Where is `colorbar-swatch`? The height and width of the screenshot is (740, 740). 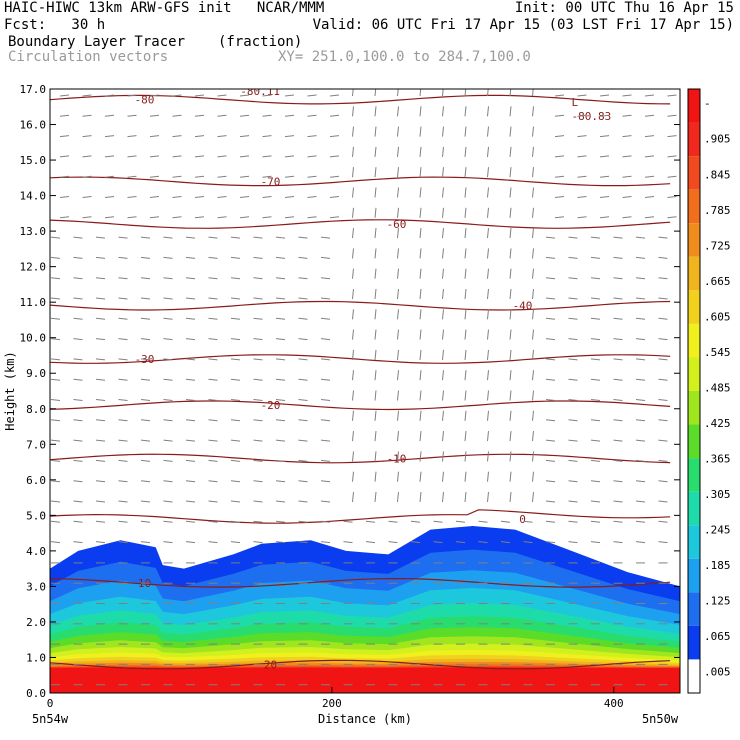 colorbar-swatch is located at coordinates (694, 273).